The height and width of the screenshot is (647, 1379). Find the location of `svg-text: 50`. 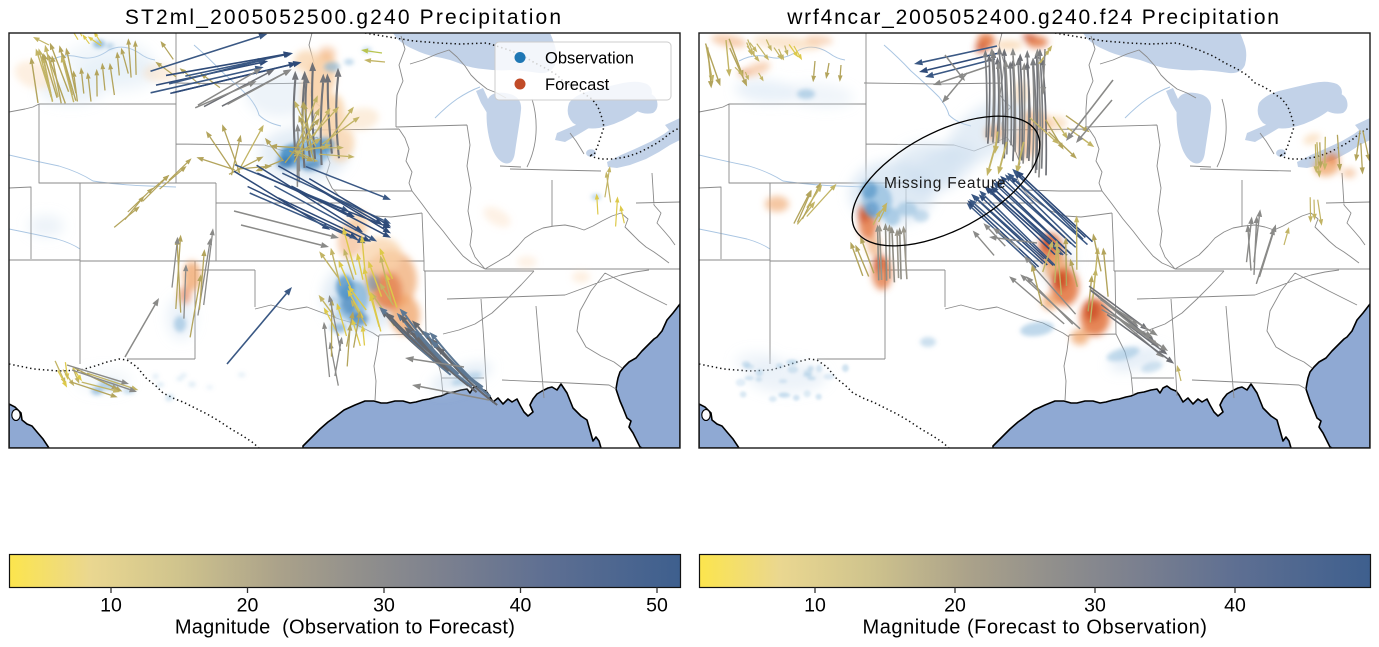

svg-text: 50 is located at coordinates (657, 606).